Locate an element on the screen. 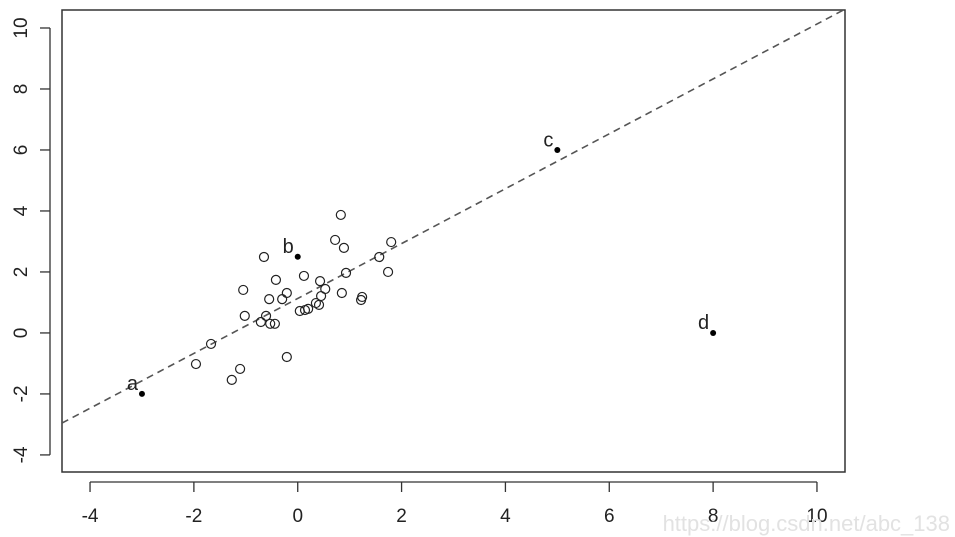  x-tick-label: -2 is located at coordinates (193, 516).